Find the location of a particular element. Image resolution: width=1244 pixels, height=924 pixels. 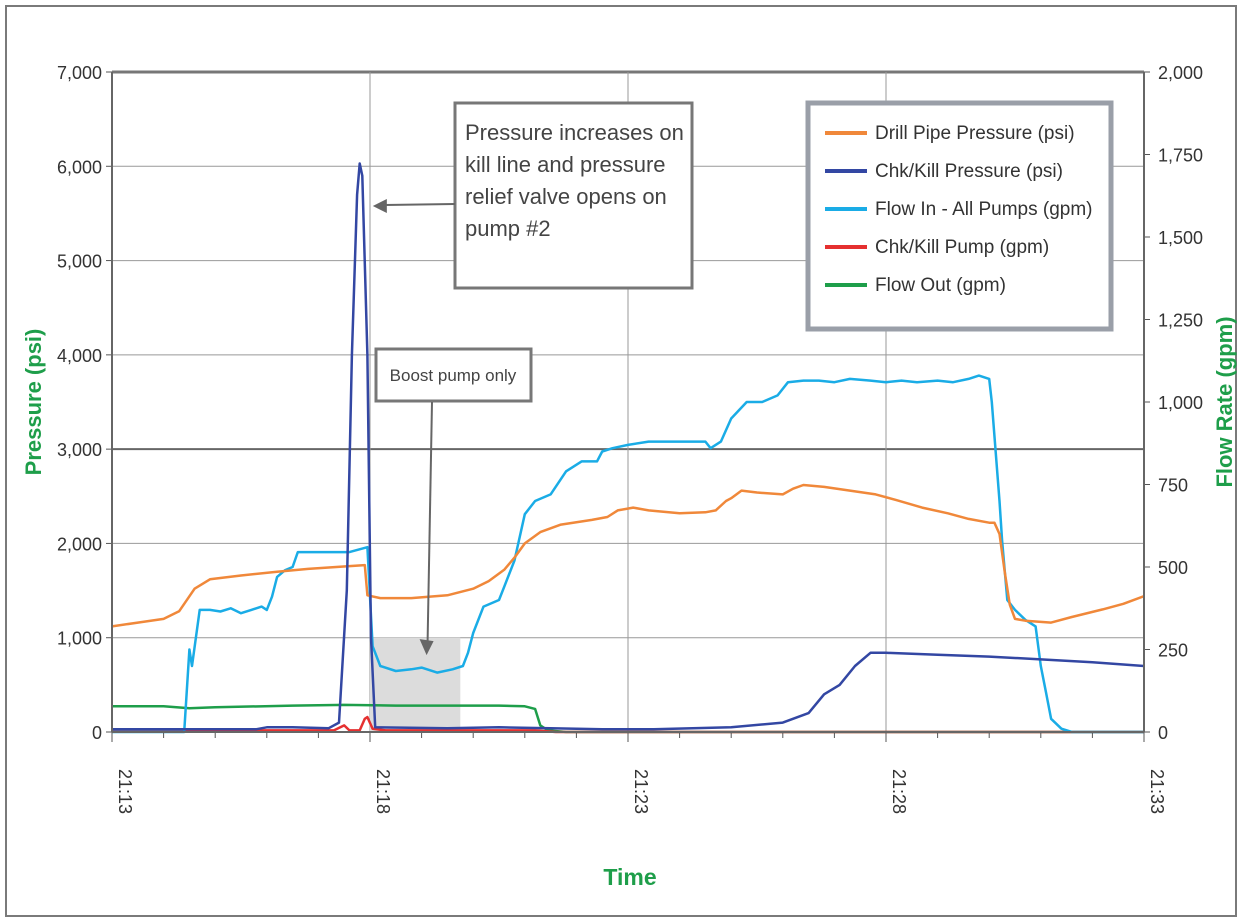

x-tick-label: 21:23 is located at coordinates (641, 791).